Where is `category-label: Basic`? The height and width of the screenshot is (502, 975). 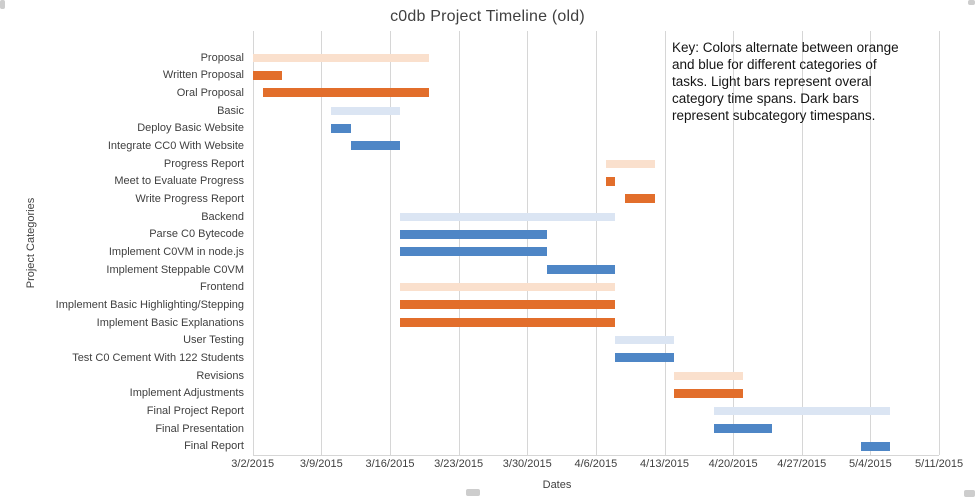 category-label: Basic is located at coordinates (230, 110).